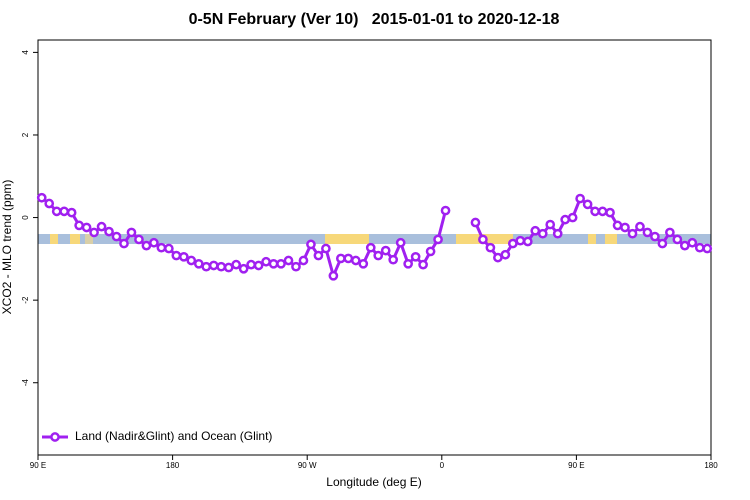 The height and width of the screenshot is (500, 750). I want to click on legend: Land (Nadir&Glint) and Ocean (Glint), so click(157, 436).